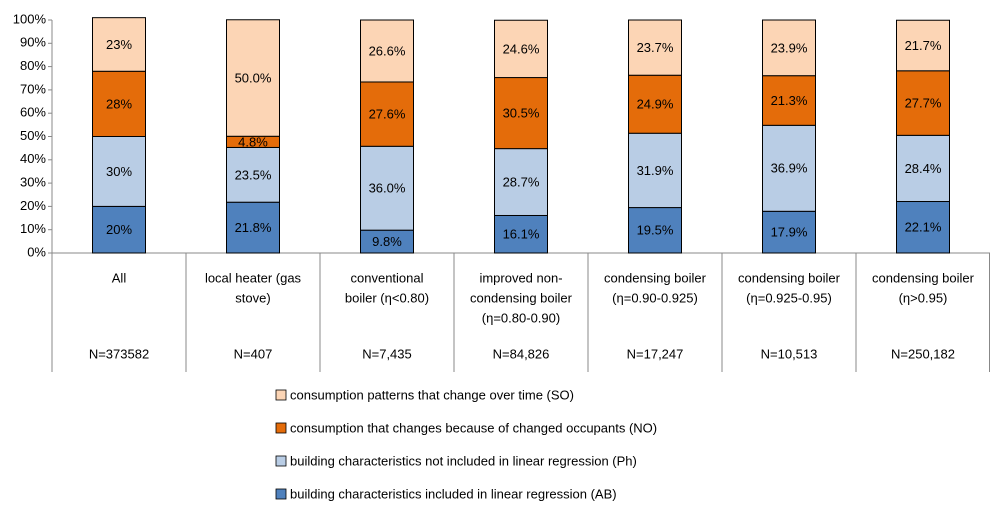 Image resolution: width=990 pixels, height=505 pixels. I want to click on sample-size: N=7,435, so click(387, 353).